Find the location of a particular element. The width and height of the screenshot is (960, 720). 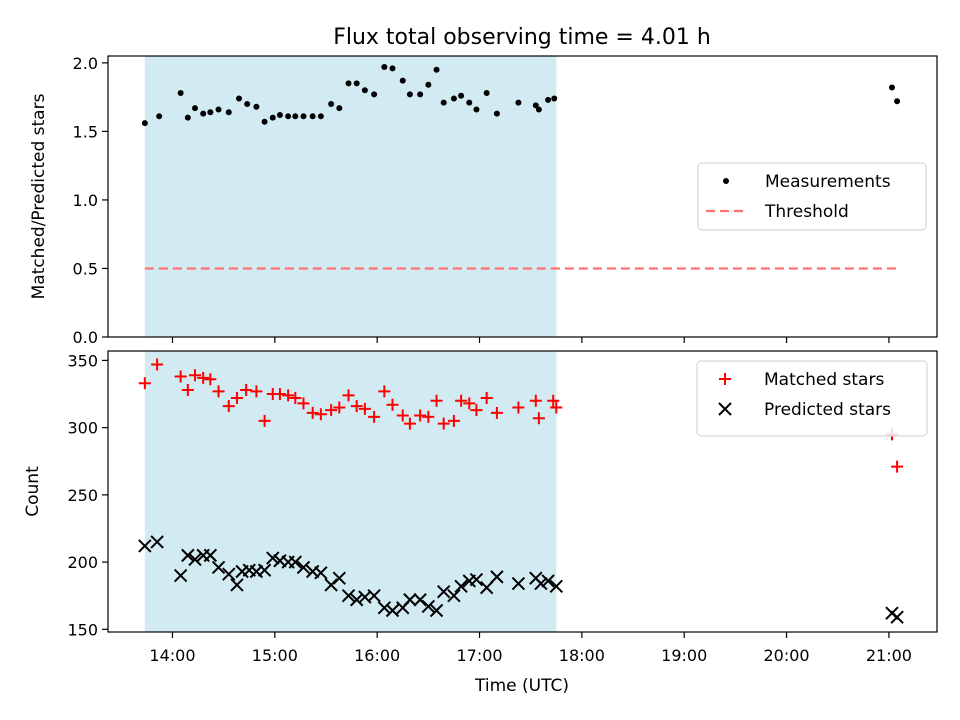

y-tick-label: 1.0 is located at coordinates (85, 200).